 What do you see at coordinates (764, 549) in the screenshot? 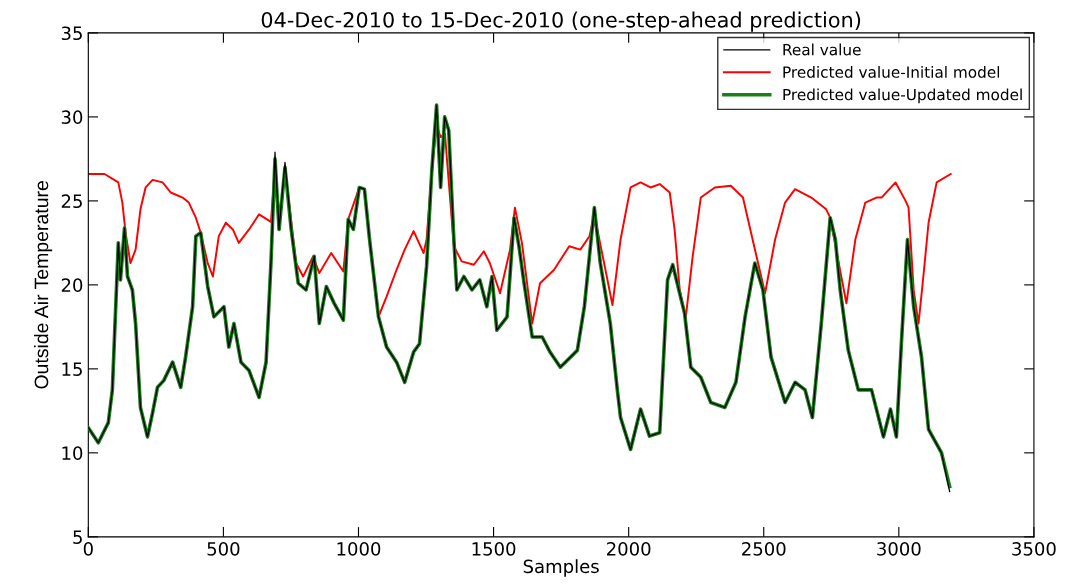
I see `x-tick-label: 2500` at bounding box center [764, 549].